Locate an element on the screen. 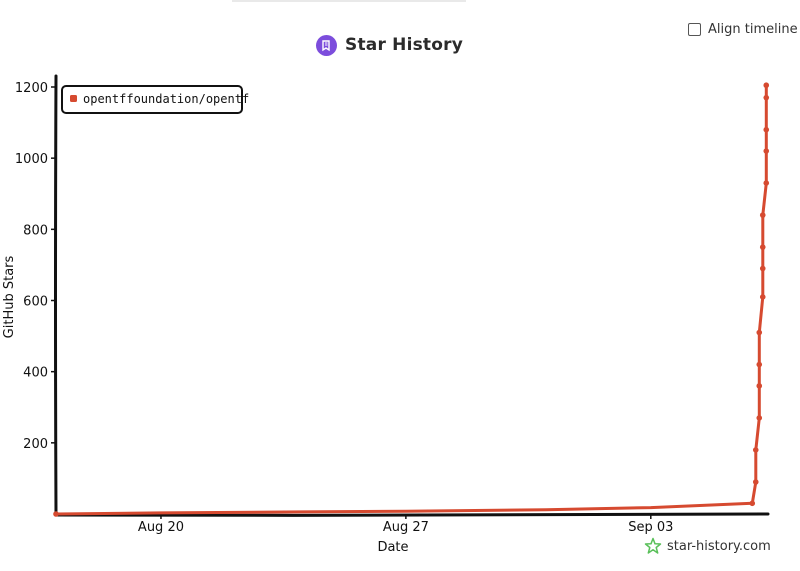 Image resolution: width=800 pixels, height=571 pixels. y-tick-label: 400 is located at coordinates (35, 373).